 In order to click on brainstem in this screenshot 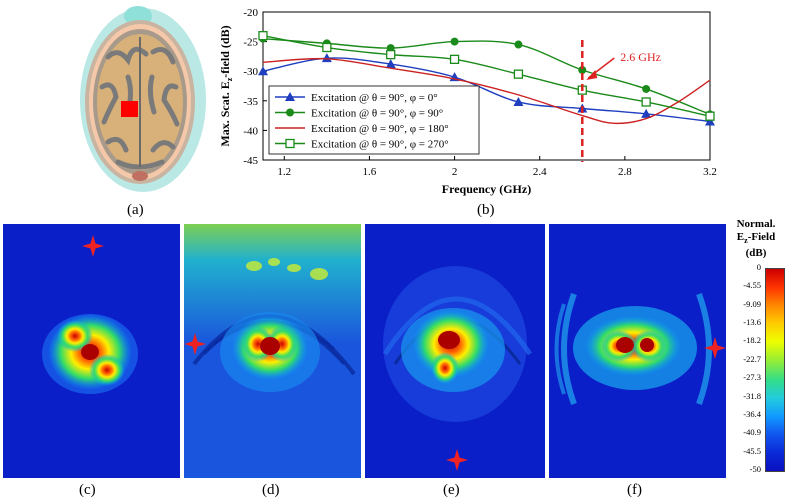, I will do `click(140, 176)`.